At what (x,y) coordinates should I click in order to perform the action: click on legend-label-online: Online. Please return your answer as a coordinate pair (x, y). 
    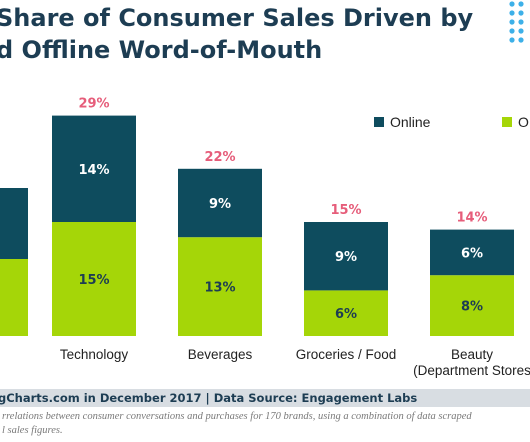
    Looking at the image, I should click on (410, 122).